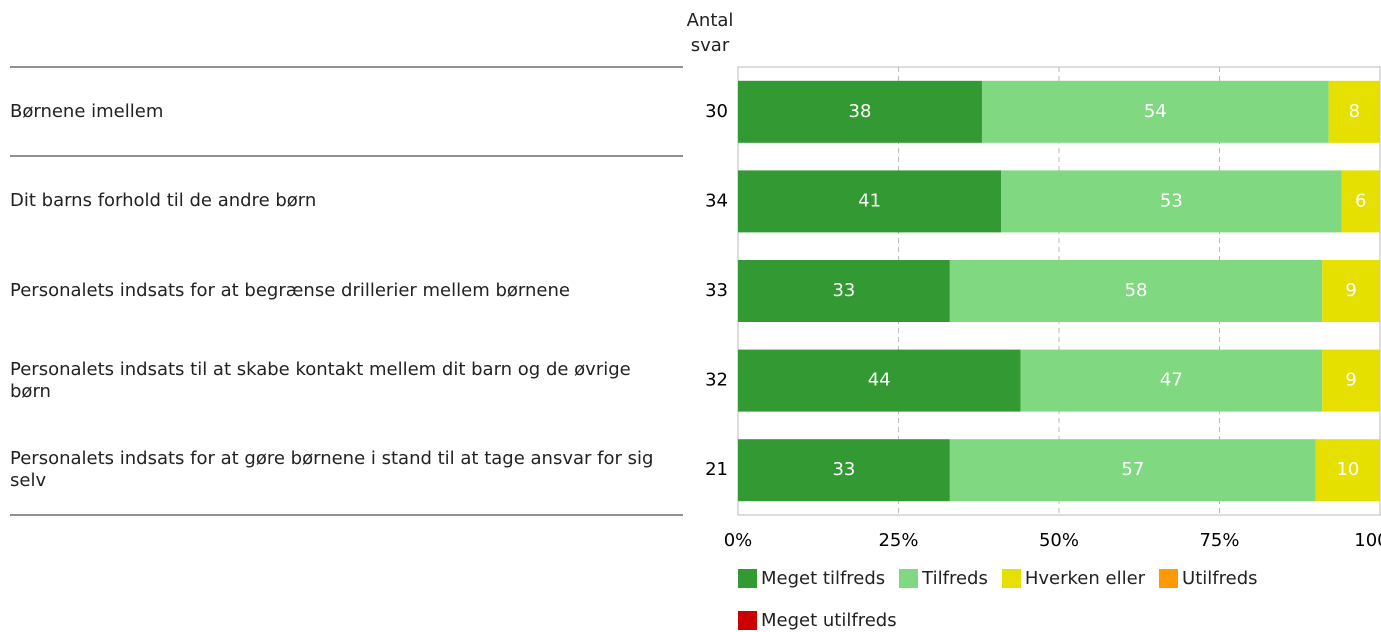 The height and width of the screenshot is (632, 1381). I want to click on data-label: 6, so click(1360, 200).